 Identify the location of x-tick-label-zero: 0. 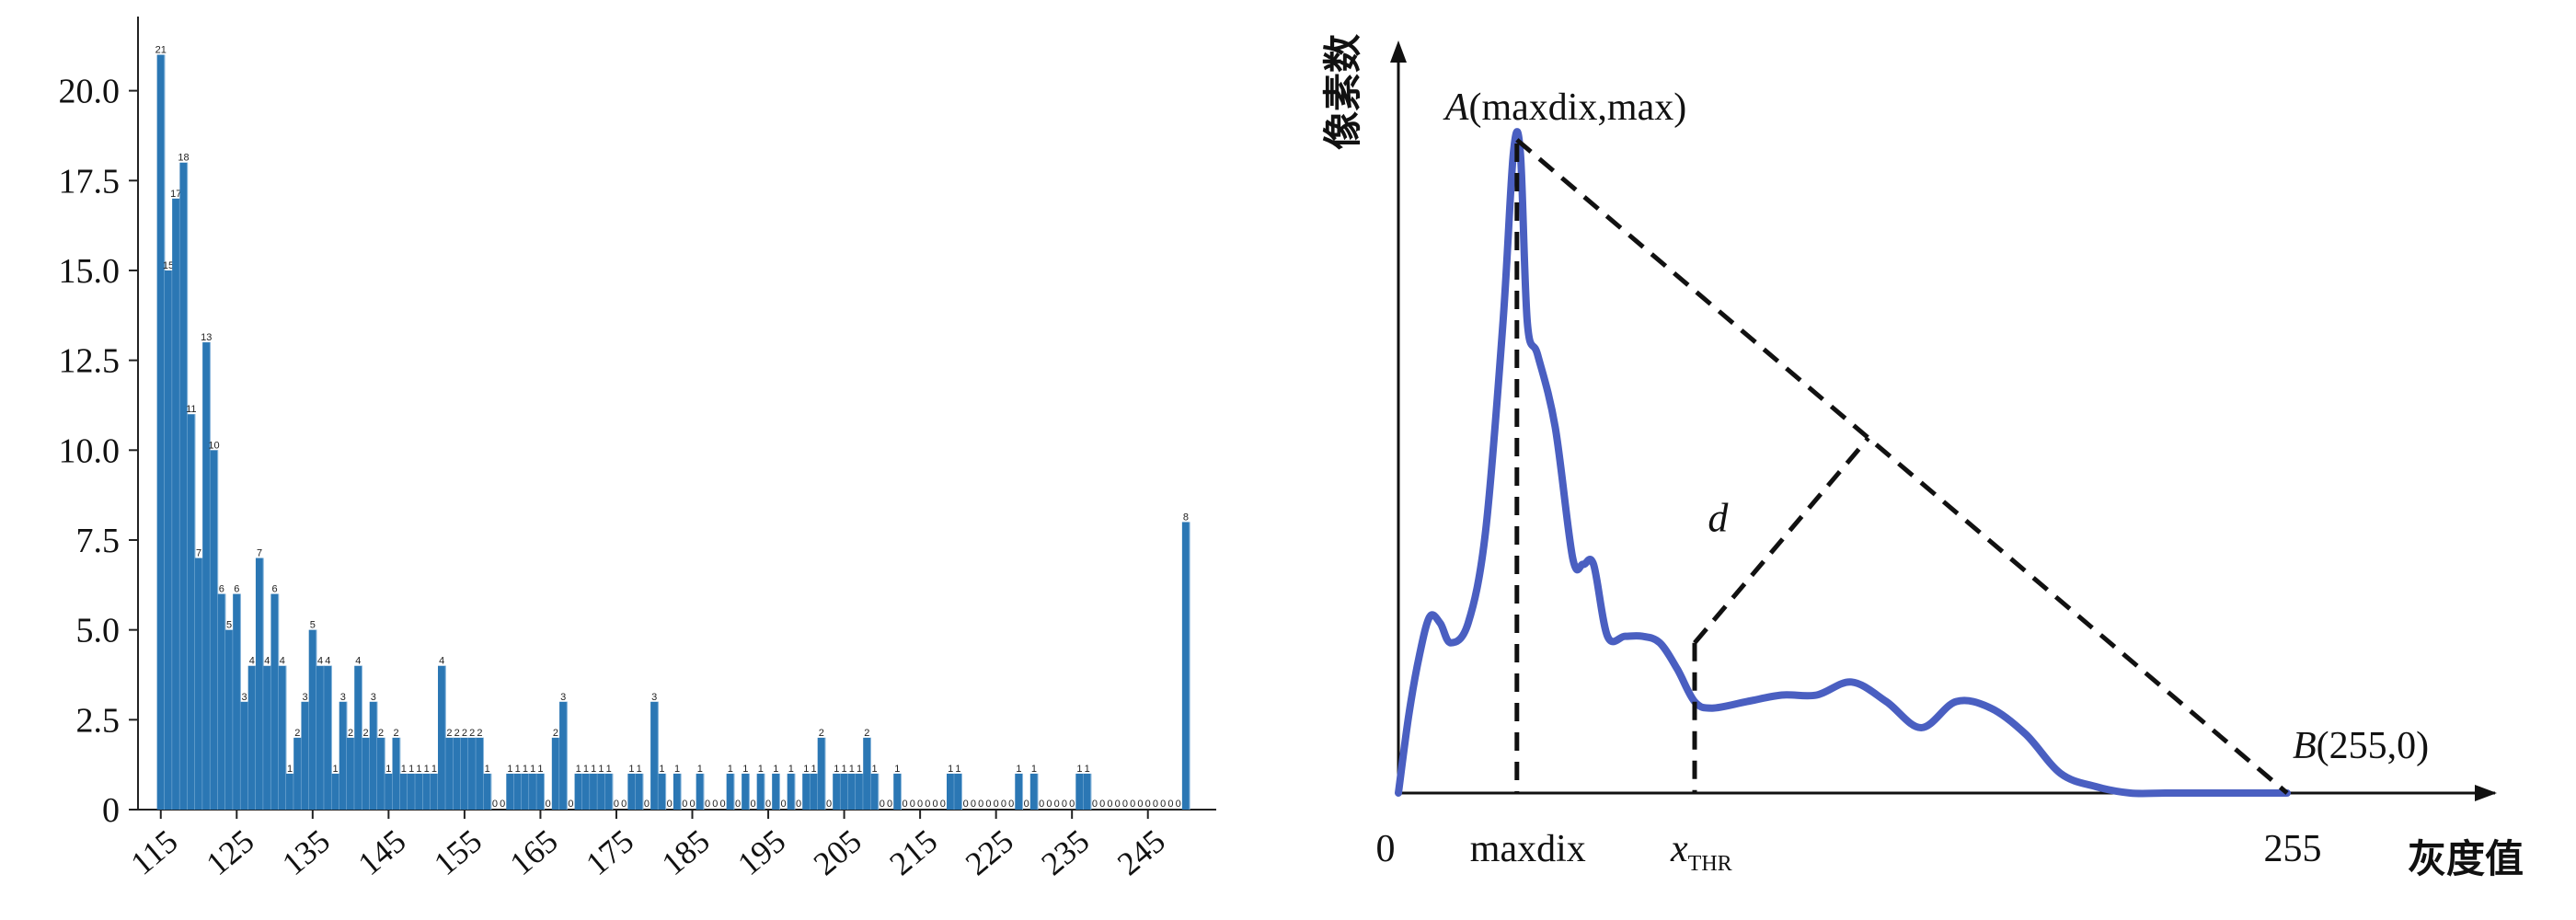
(1386, 849).